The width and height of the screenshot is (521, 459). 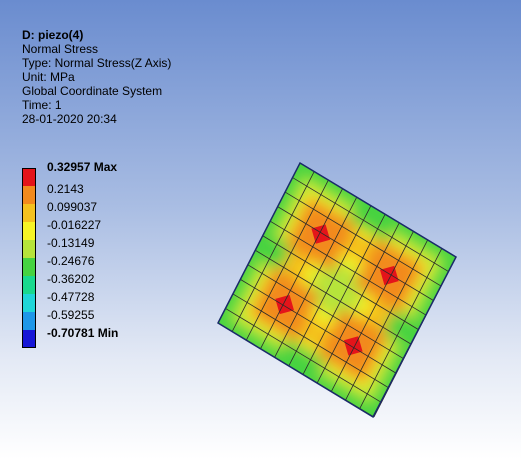 What do you see at coordinates (71, 315) in the screenshot?
I see `legend-label: -0.59255` at bounding box center [71, 315].